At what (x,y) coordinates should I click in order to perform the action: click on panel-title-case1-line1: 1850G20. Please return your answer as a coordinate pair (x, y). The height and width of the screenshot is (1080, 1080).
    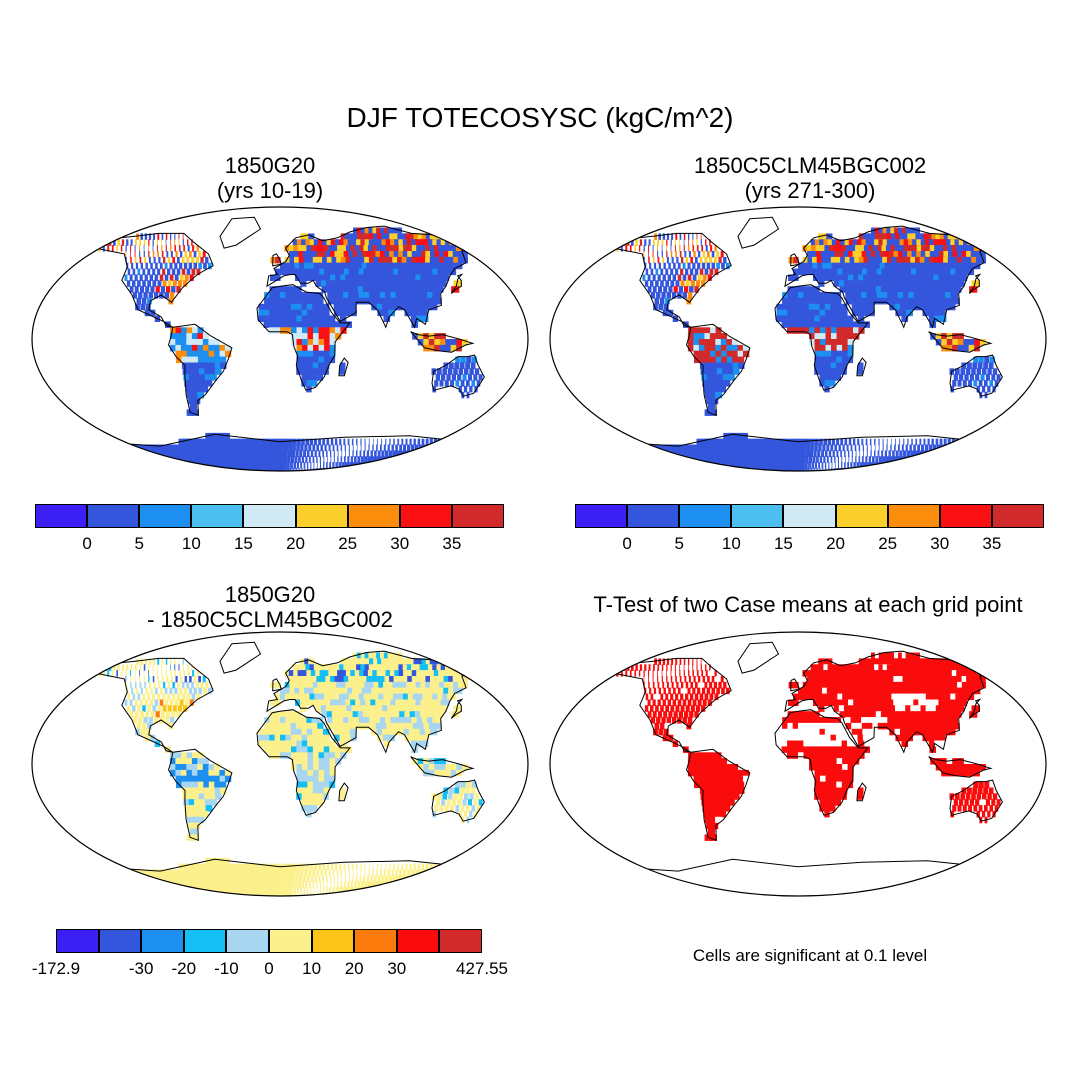
    Looking at the image, I should click on (270, 165).